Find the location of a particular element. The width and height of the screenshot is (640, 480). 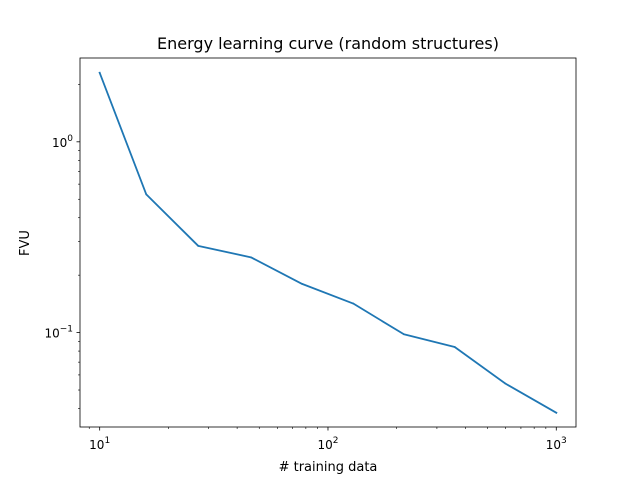

x-tick-label: 10² is located at coordinates (327, 444).